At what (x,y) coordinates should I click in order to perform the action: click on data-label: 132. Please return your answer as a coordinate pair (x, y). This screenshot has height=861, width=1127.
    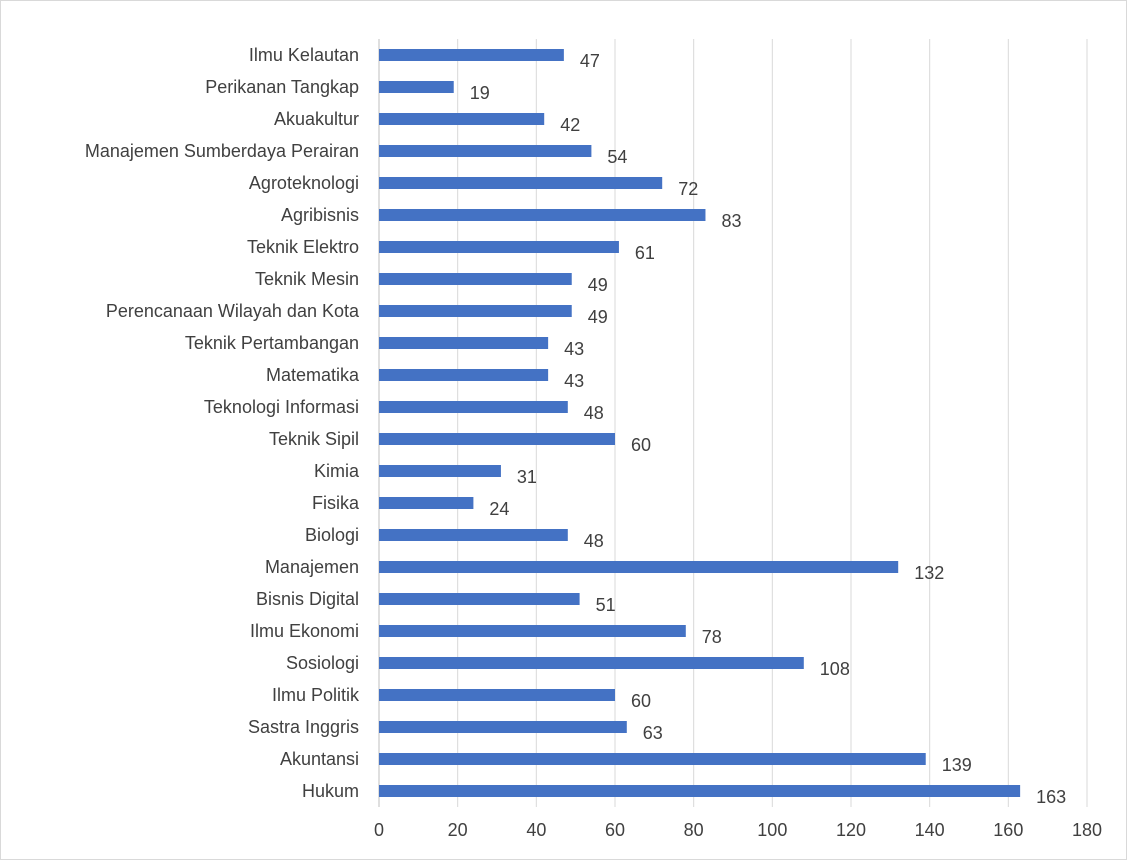
    Looking at the image, I should click on (929, 573).